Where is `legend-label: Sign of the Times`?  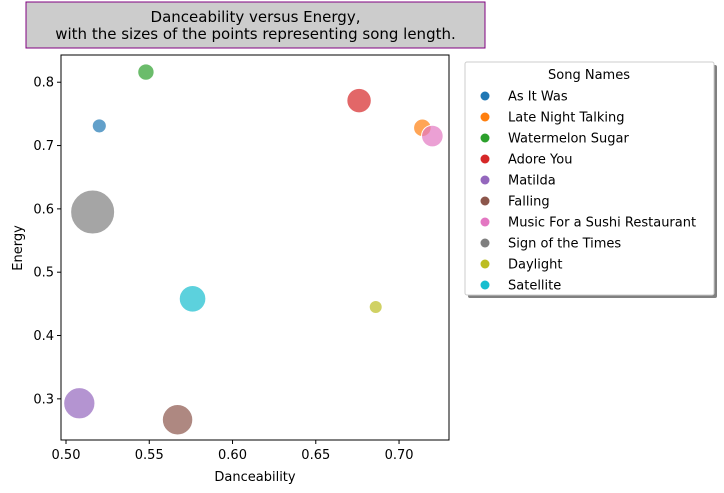 legend-label: Sign of the Times is located at coordinates (564, 244).